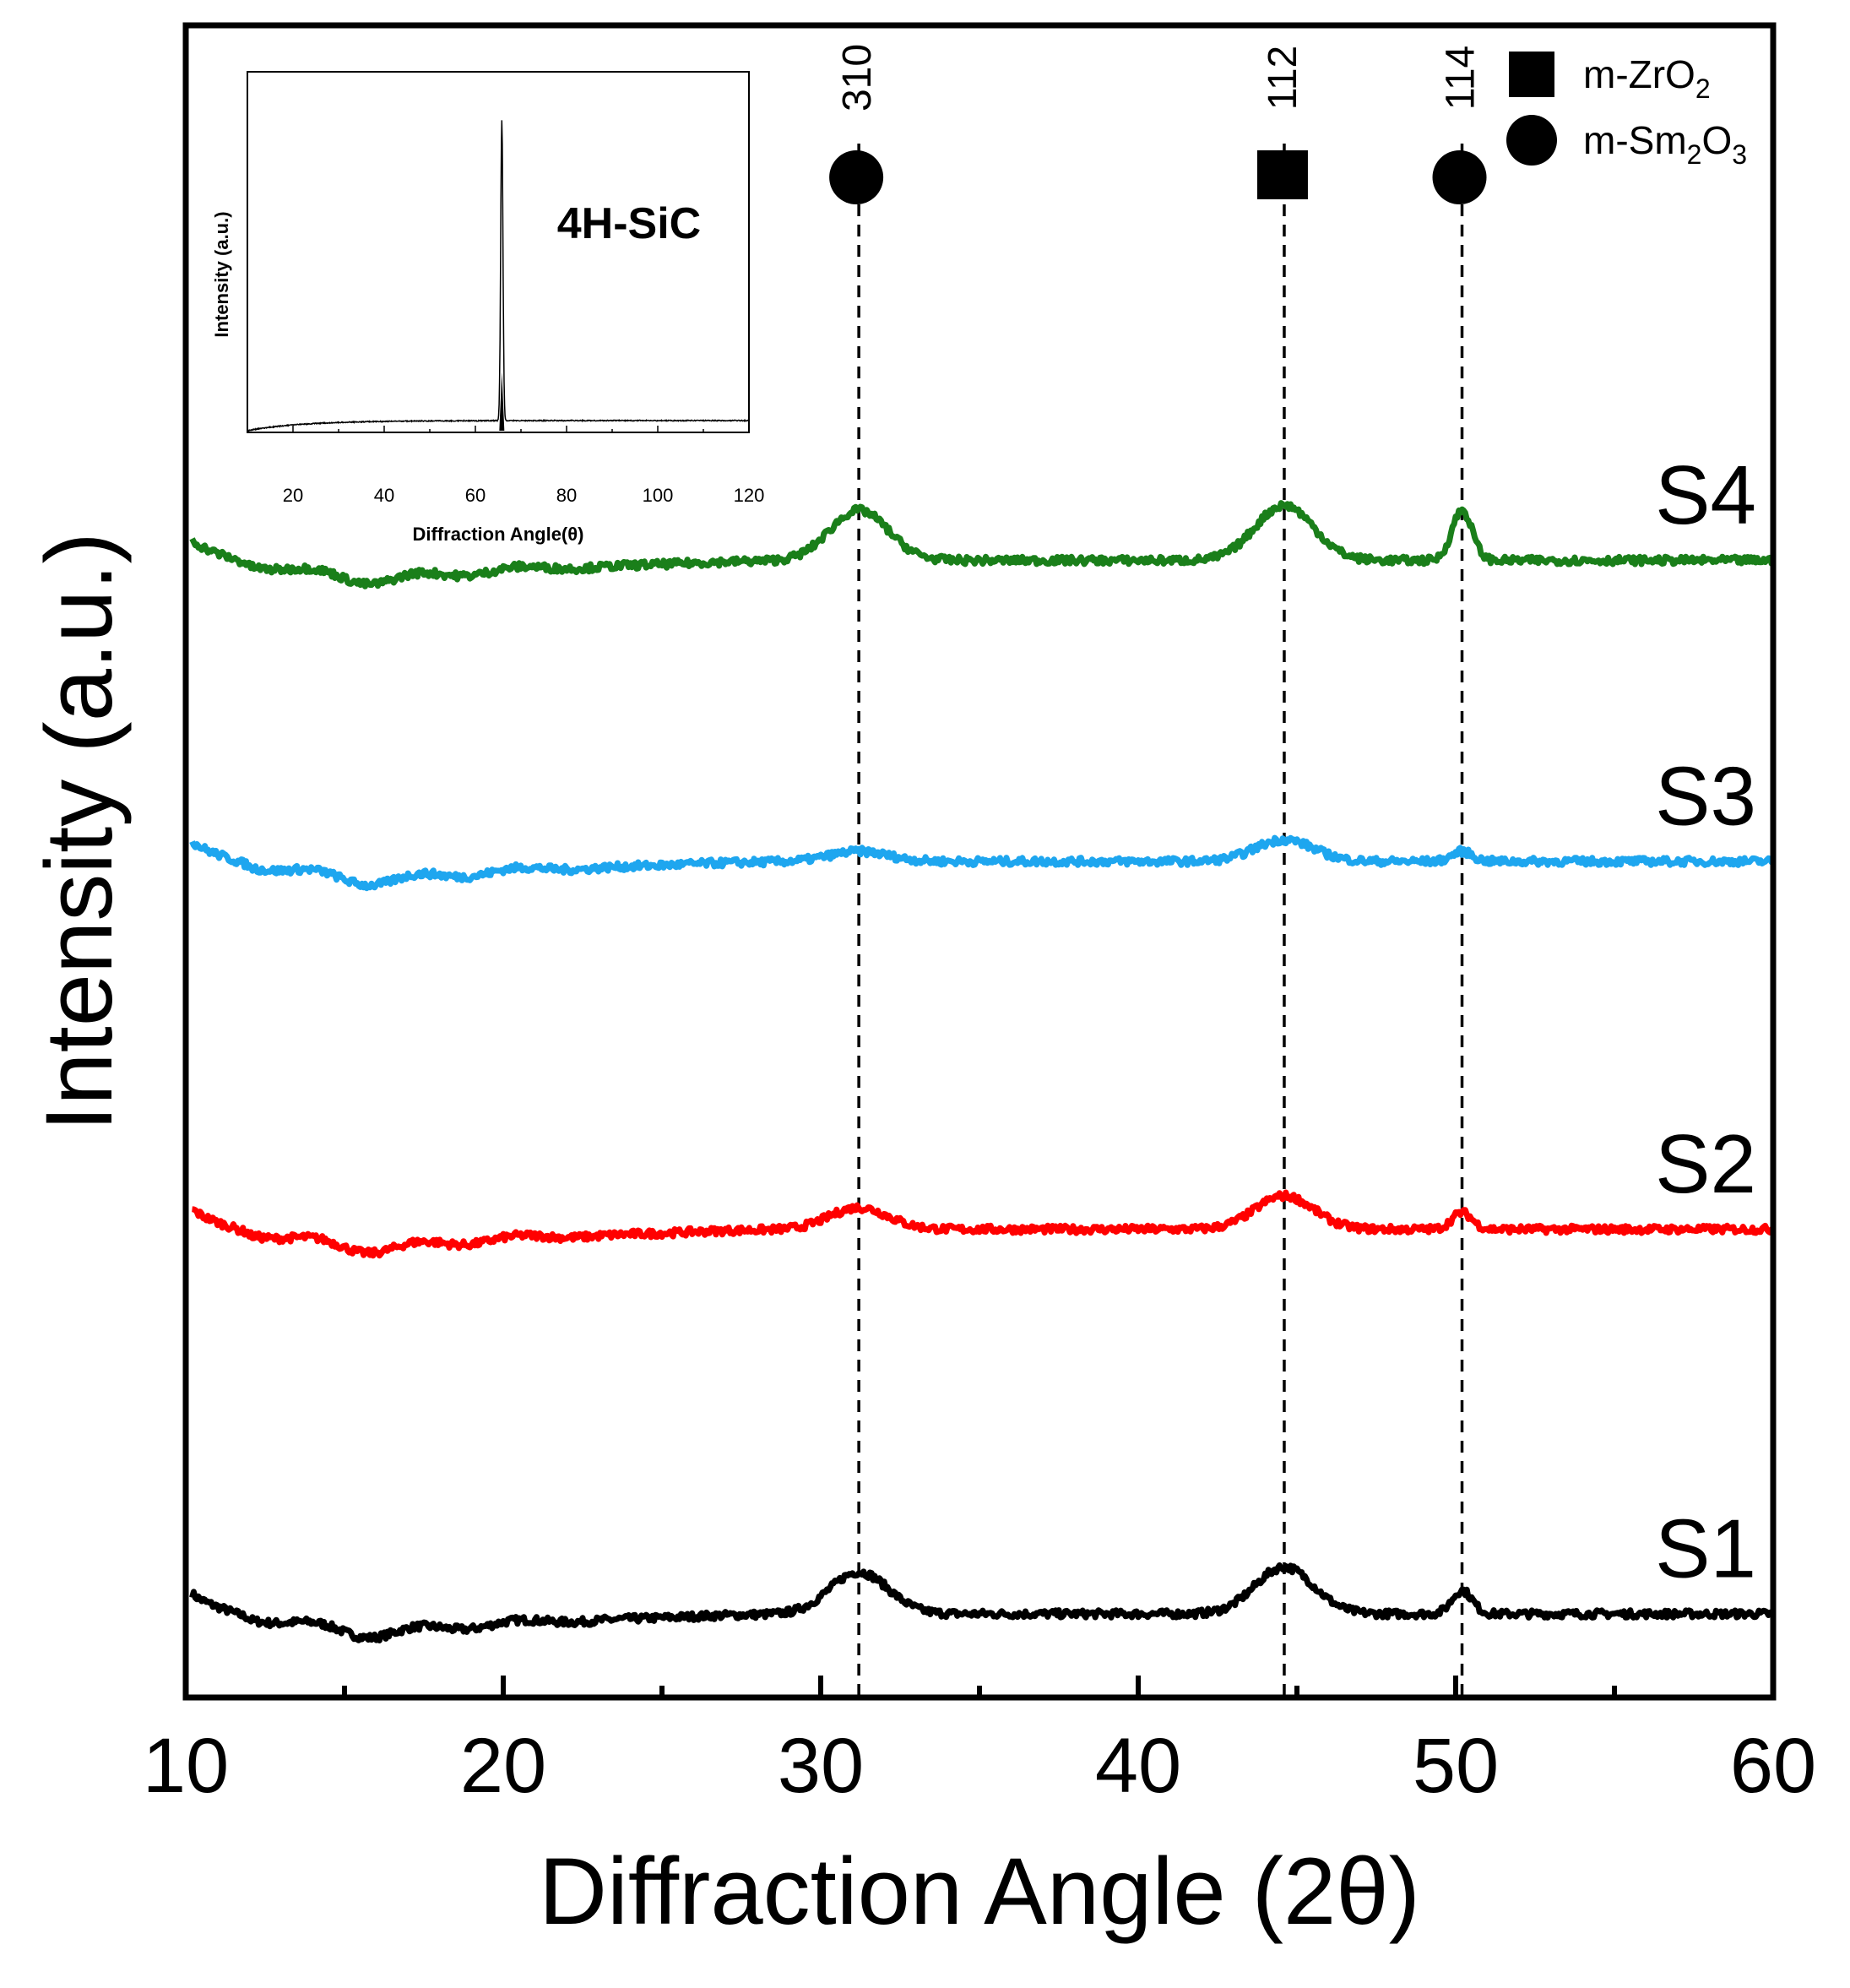 The width and height of the screenshot is (1850, 1988). Describe the element at coordinates (1531, 140) in the screenshot. I see `legend-circle-icon` at that location.